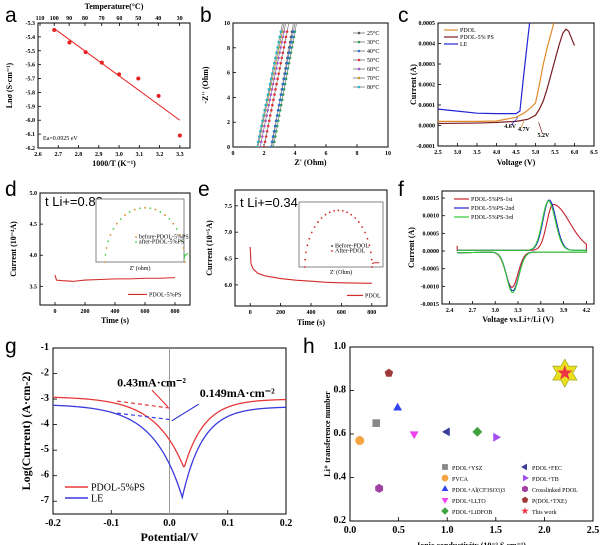 This screenshot has height=545, width=600. What do you see at coordinates (373, 78) in the screenshot?
I see `legend-label-b: 70°C` at bounding box center [373, 78].